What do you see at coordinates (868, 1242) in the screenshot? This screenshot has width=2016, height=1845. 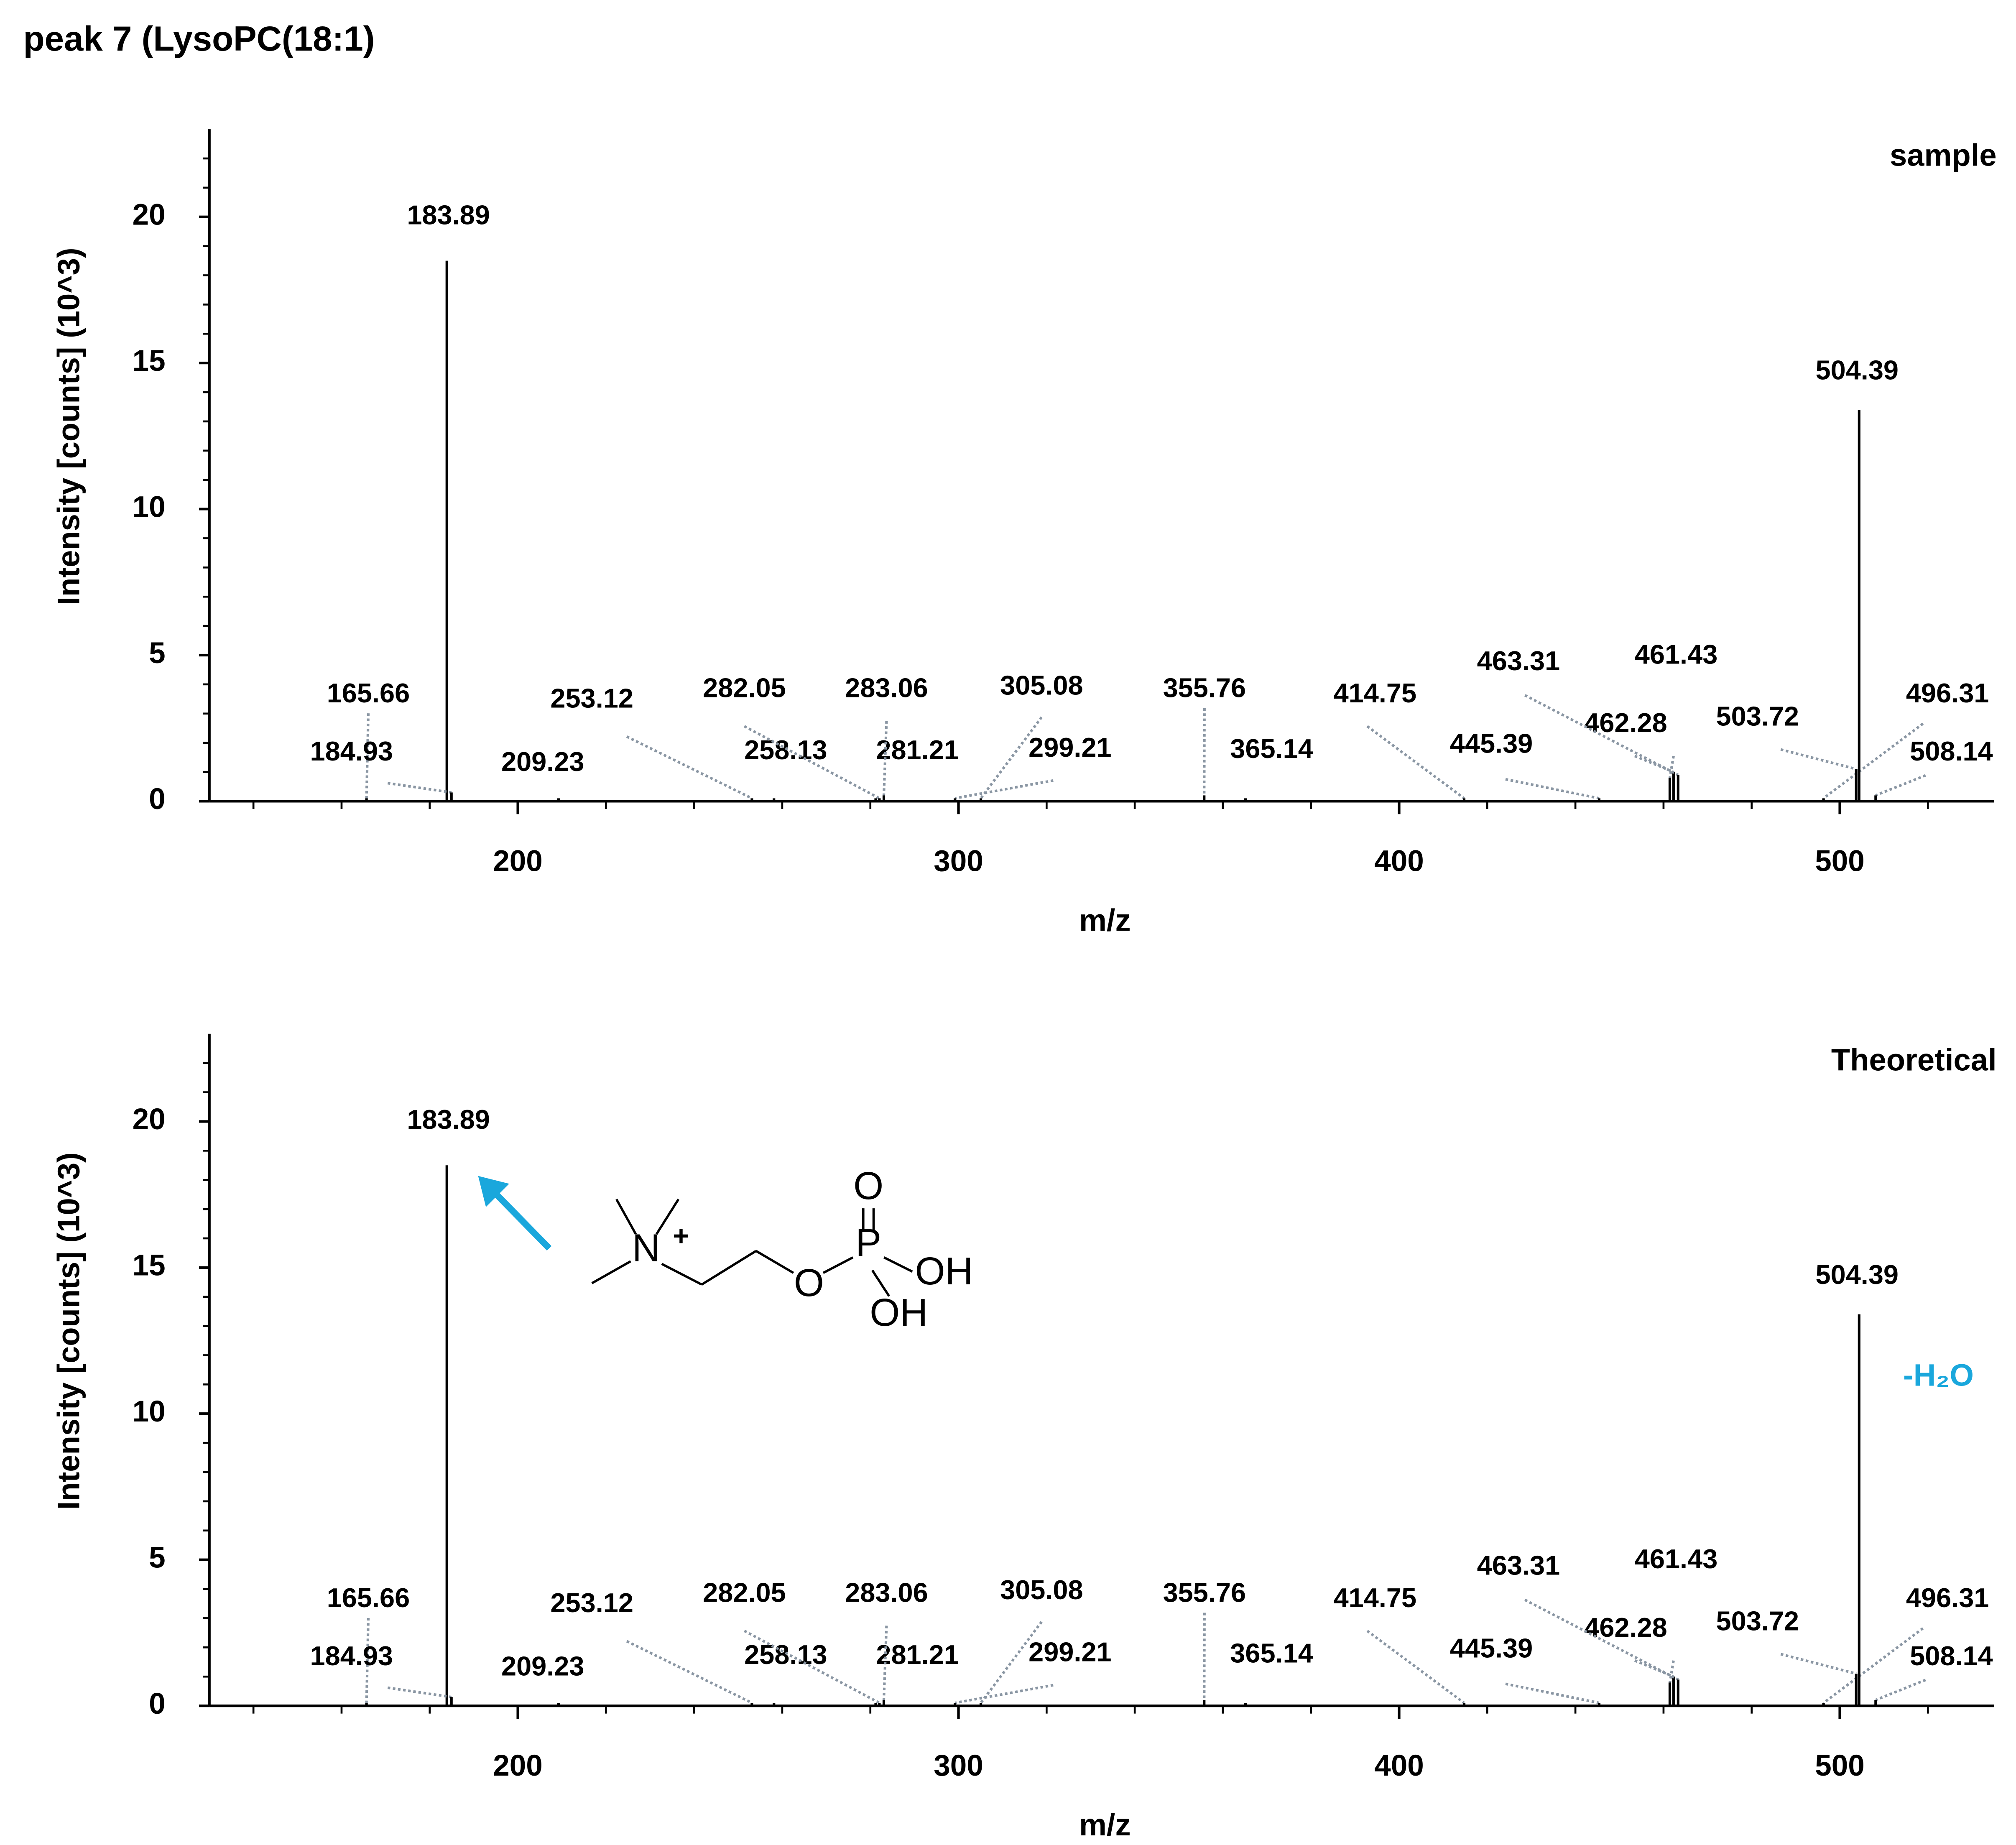 I see `atom: P` at bounding box center [868, 1242].